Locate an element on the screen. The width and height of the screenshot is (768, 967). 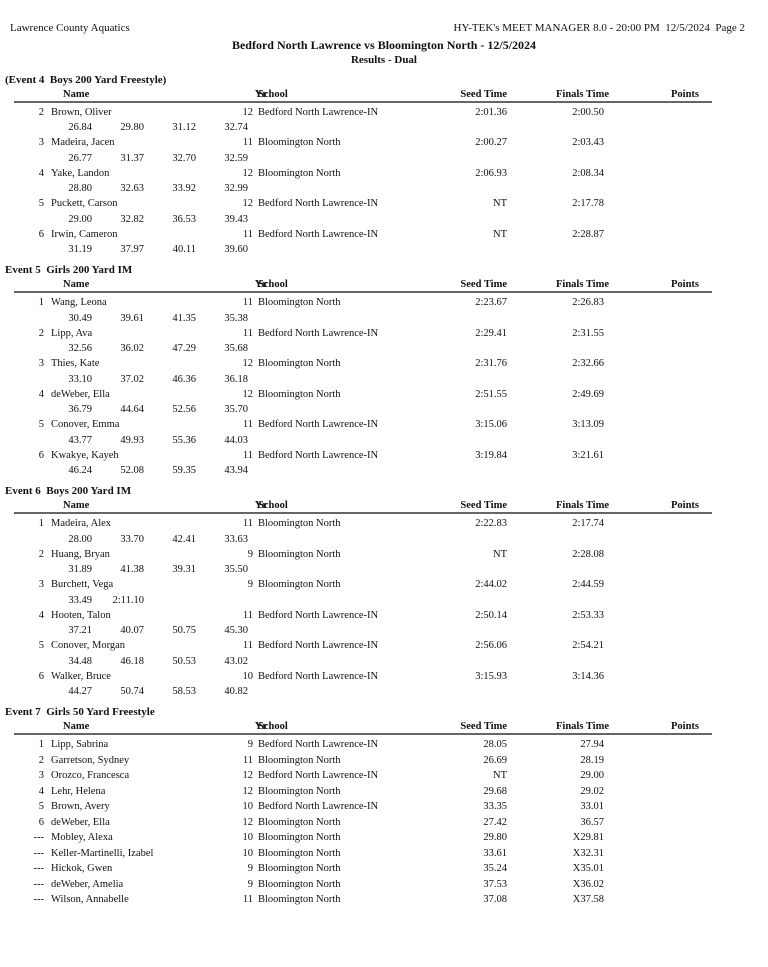
splits-row: 32.56 36.02 47.29 35.68 is located at coordinates (384, 348).